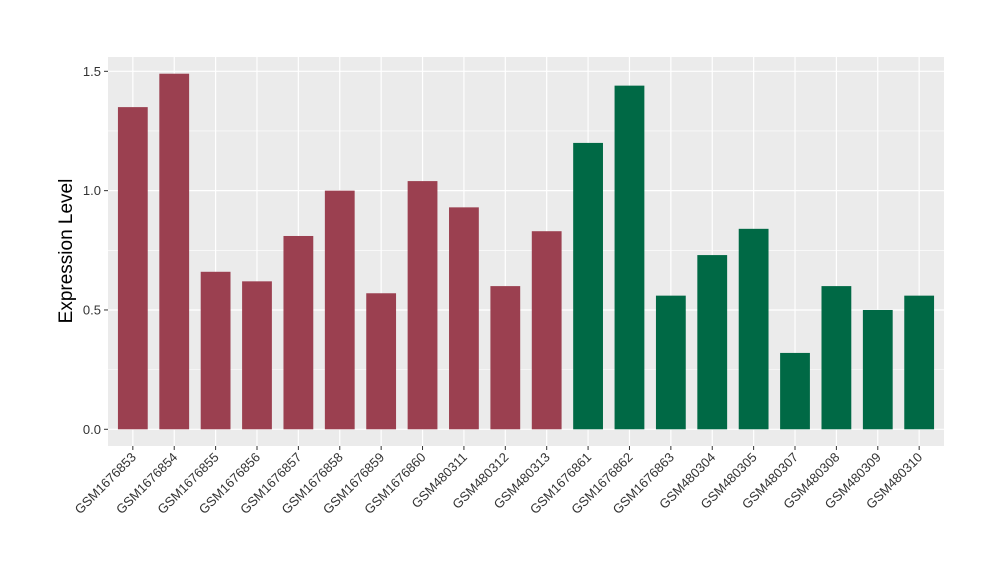 This screenshot has width=1000, height=580. Describe the element at coordinates (381, 361) in the screenshot. I see `bar-GSM1676859` at that location.